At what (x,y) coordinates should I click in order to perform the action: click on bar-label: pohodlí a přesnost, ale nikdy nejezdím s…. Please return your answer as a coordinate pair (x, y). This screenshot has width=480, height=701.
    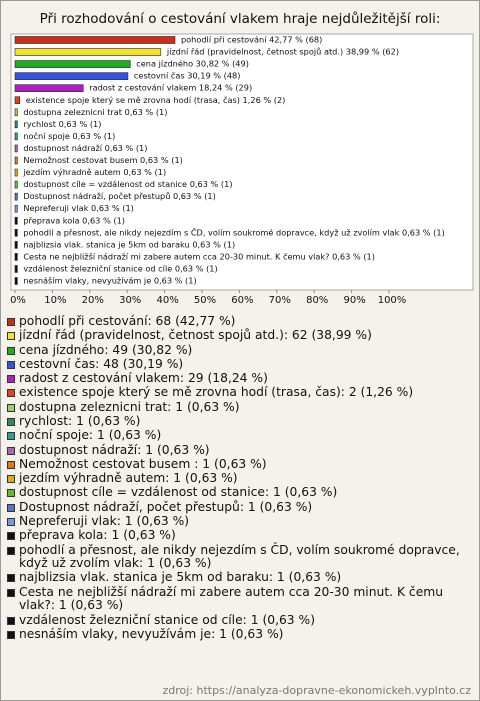
    Looking at the image, I should click on (233, 231).